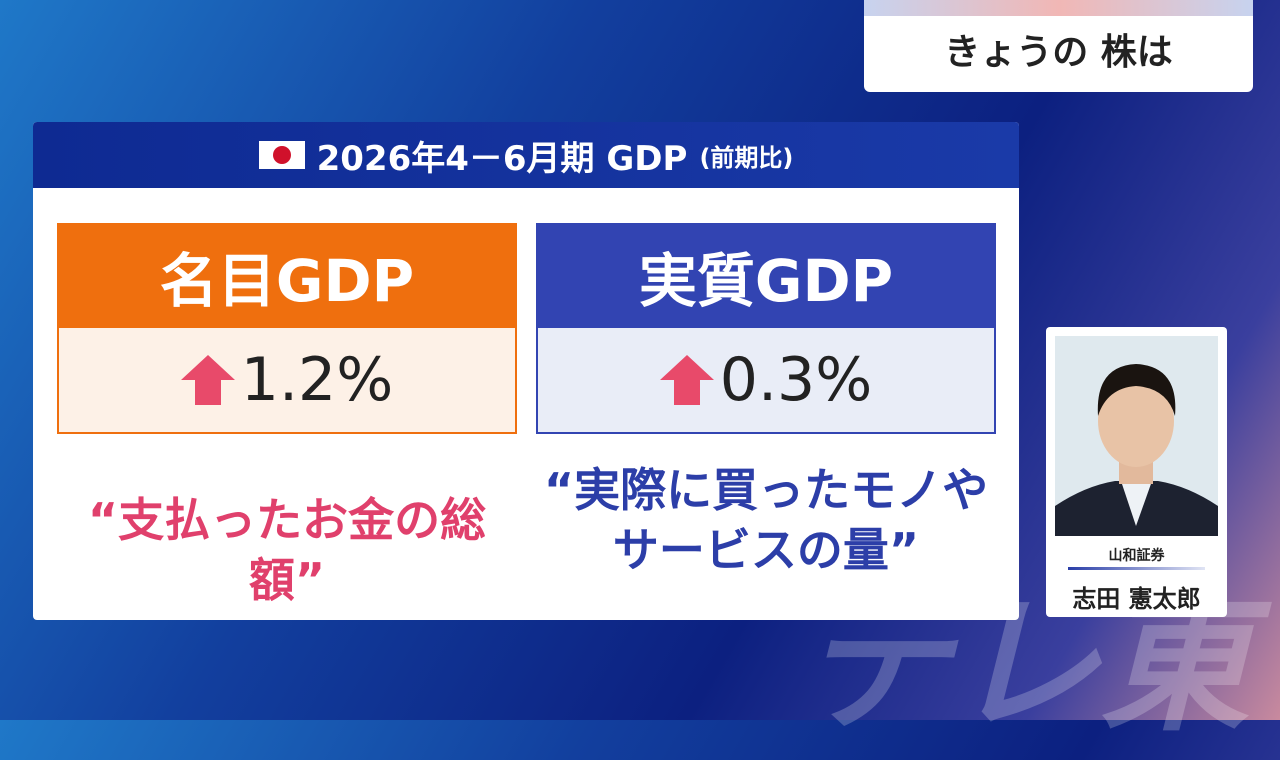 The width and height of the screenshot is (1280, 760). Describe the element at coordinates (1058, 52) in the screenshot. I see `corner-text: きょうの 株は` at that location.